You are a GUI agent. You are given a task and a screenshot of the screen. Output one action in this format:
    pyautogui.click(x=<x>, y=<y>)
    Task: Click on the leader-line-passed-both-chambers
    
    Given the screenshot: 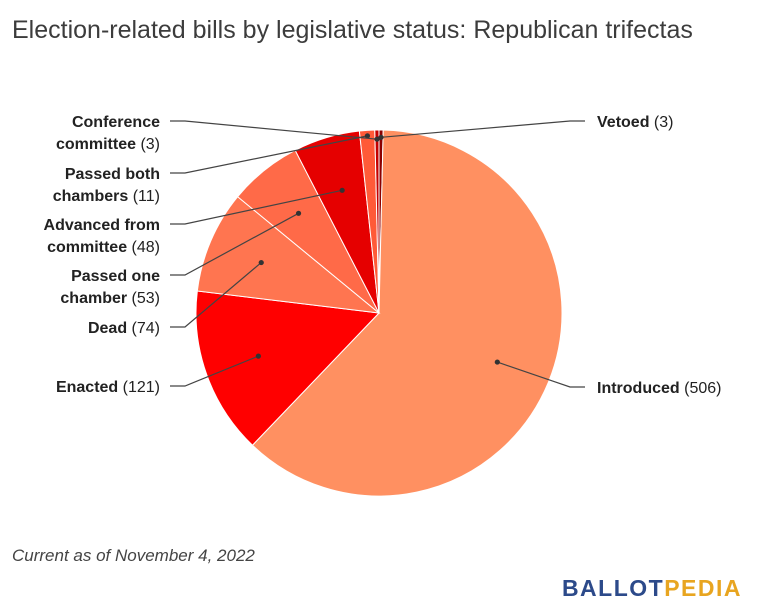 What is the action you would take?
    pyautogui.click(x=269, y=154)
    